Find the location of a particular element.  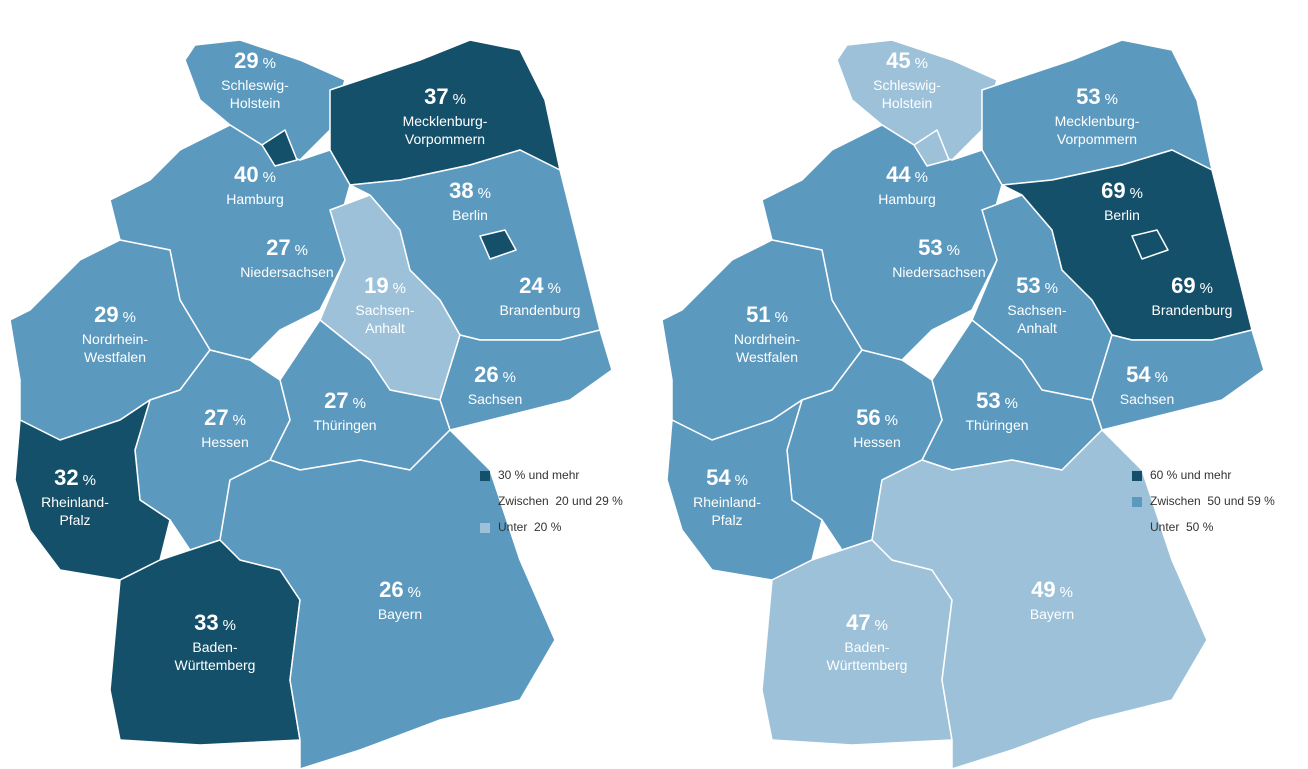

region-value: 33% is located at coordinates (215, 622).